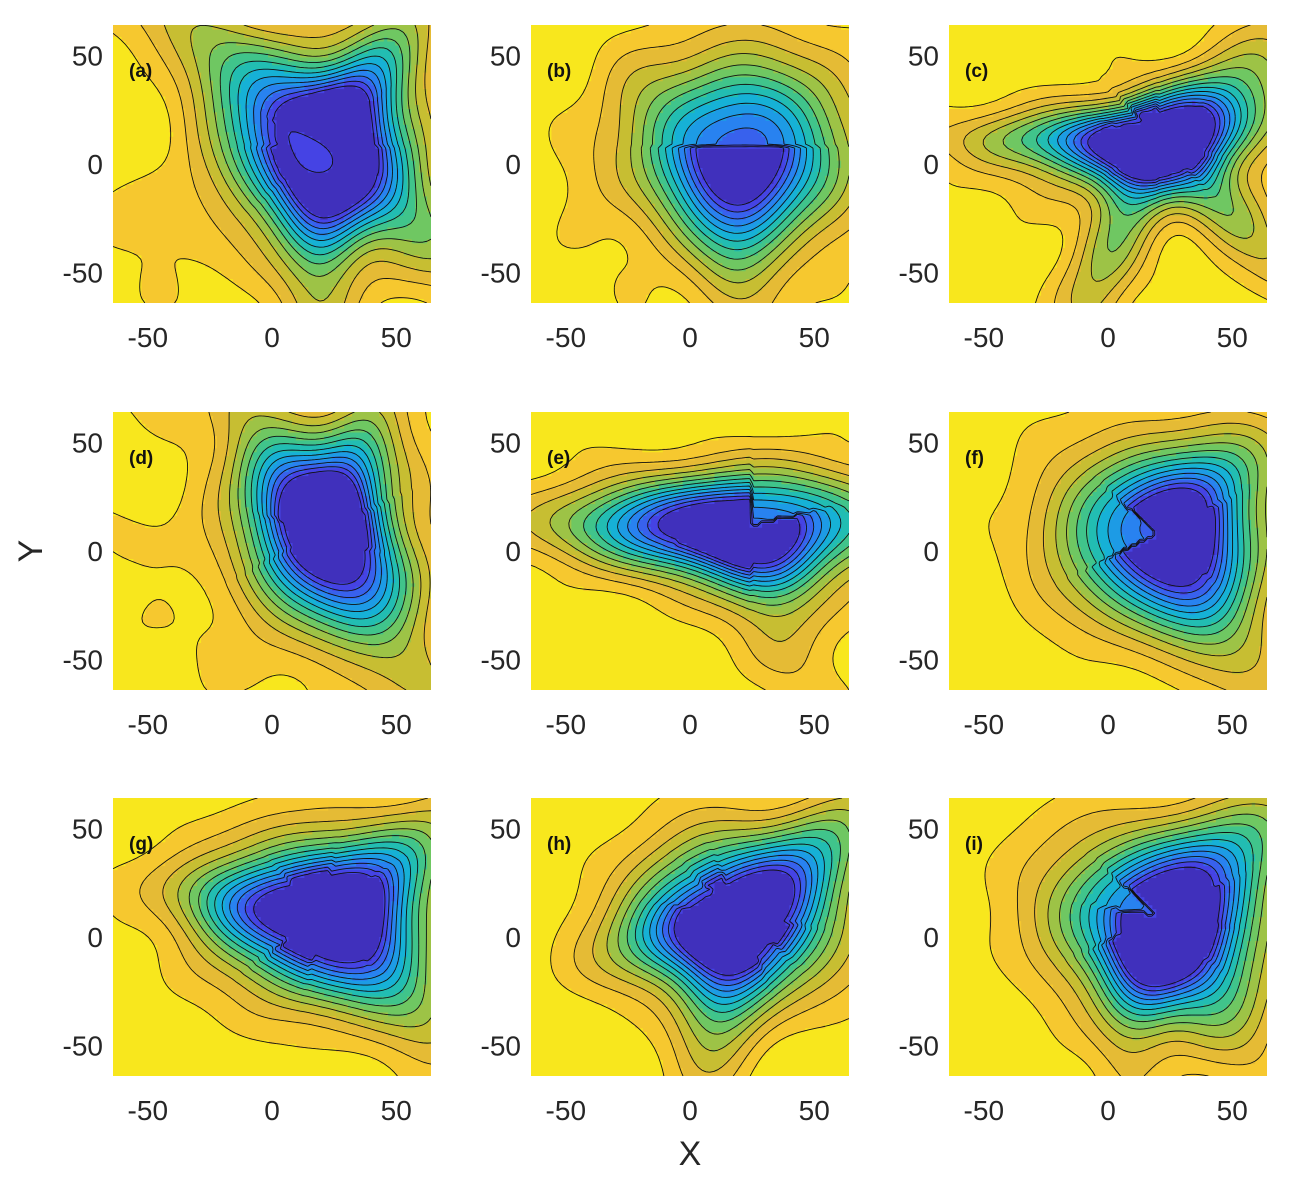 The image size is (1299, 1182). I want to click on panel-label: (d), so click(141, 458).